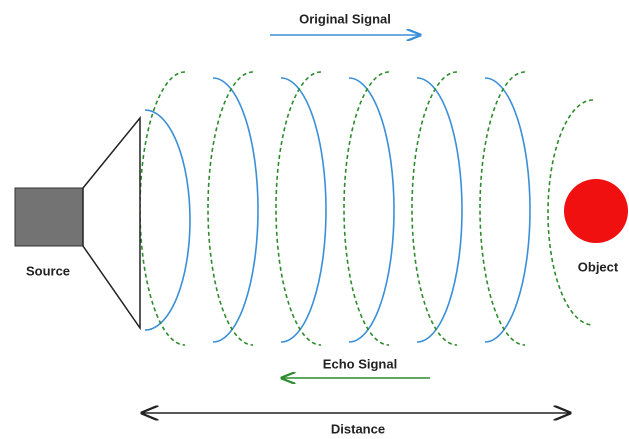 Image resolution: width=629 pixels, height=439 pixels. Describe the element at coordinates (49, 217) in the screenshot. I see `source-box` at that location.